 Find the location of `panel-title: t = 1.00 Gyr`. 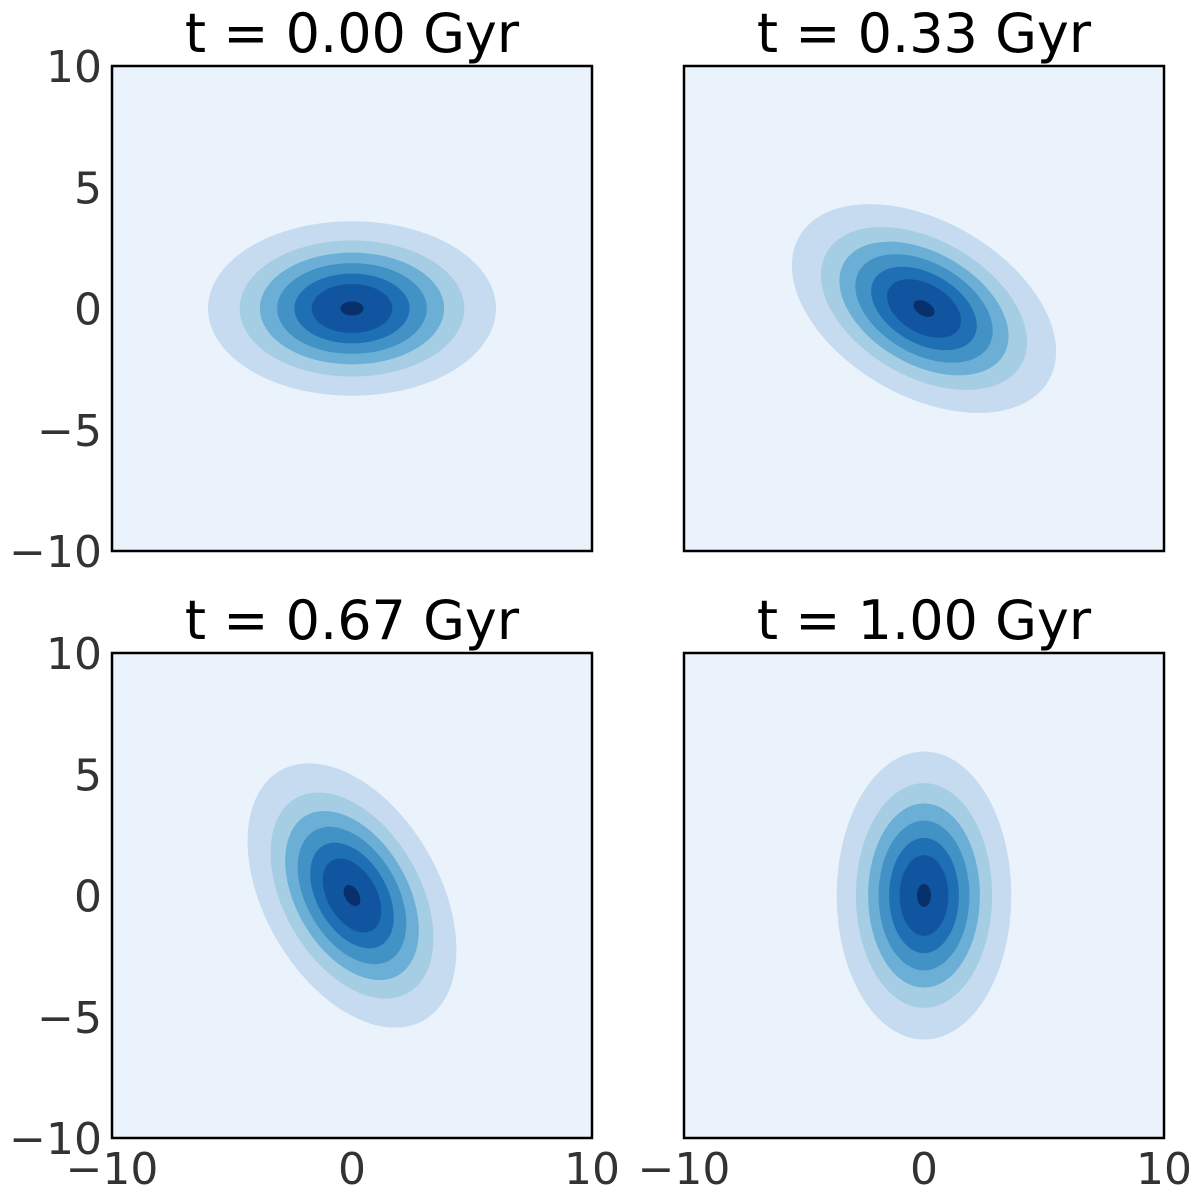

panel-title: t = 1.00 Gyr is located at coordinates (924, 620).